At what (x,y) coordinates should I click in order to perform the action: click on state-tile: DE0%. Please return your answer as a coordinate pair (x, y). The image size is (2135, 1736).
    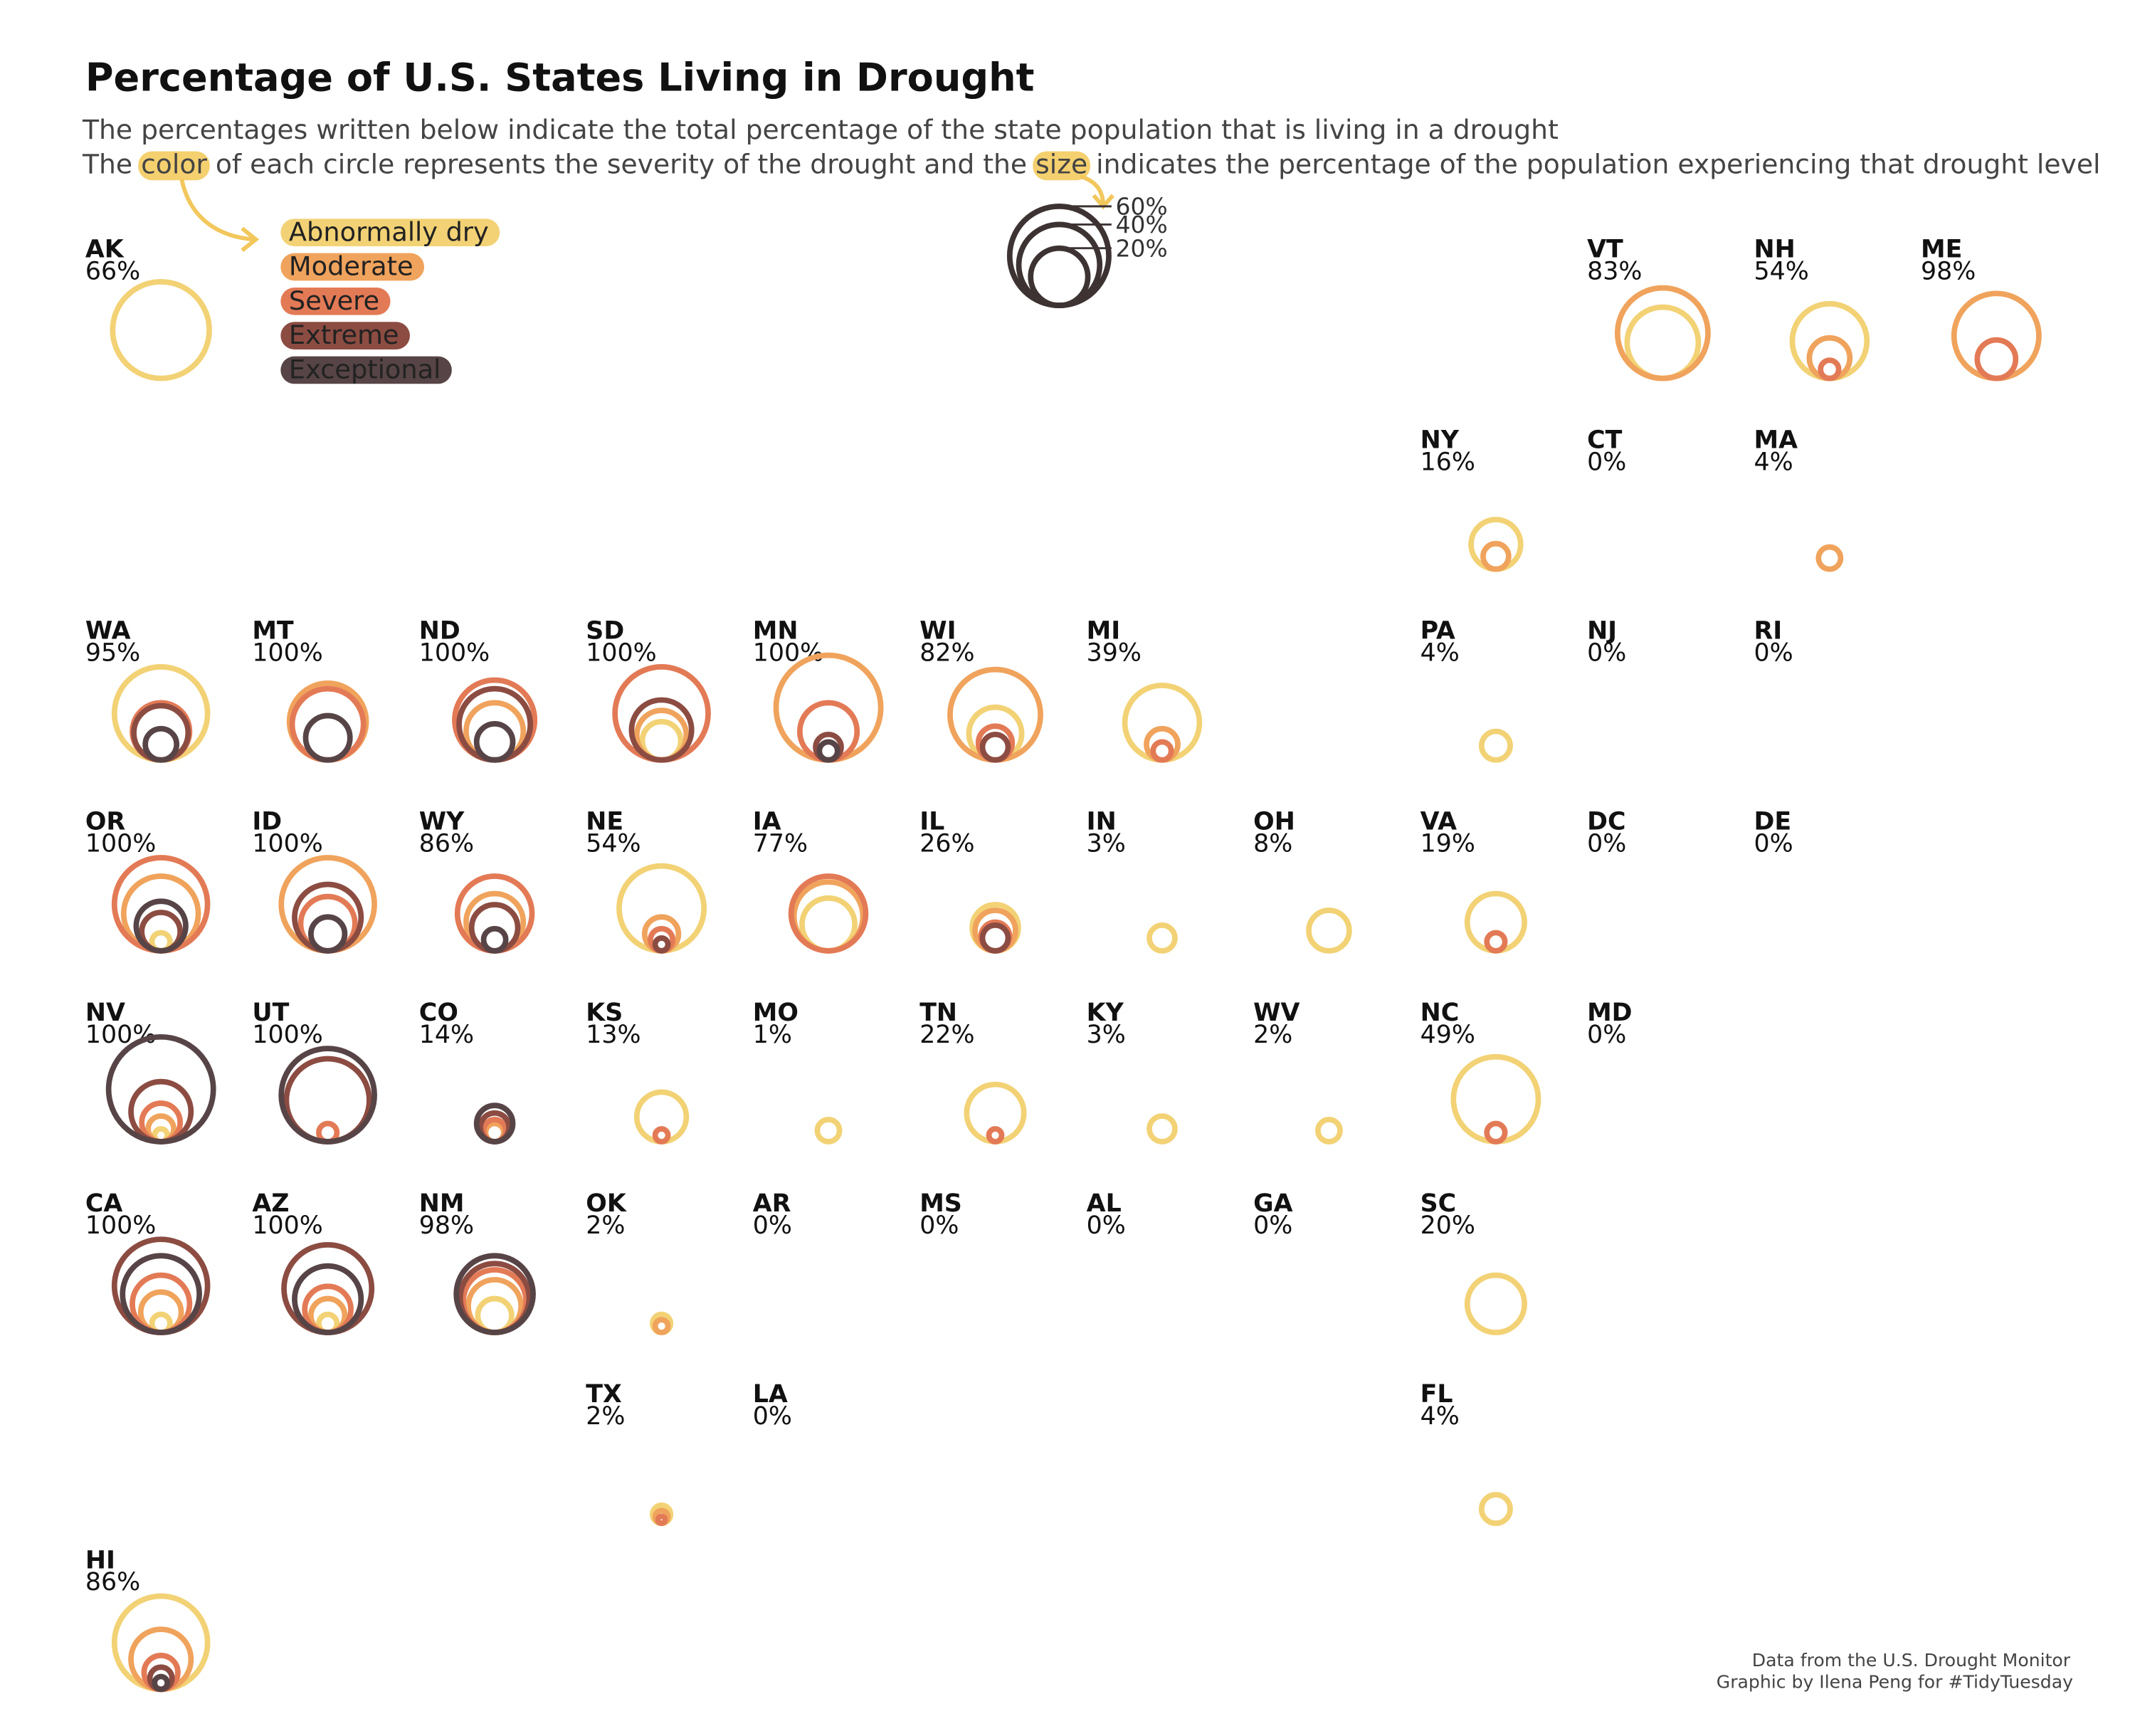
    Looking at the image, I should click on (1773, 833).